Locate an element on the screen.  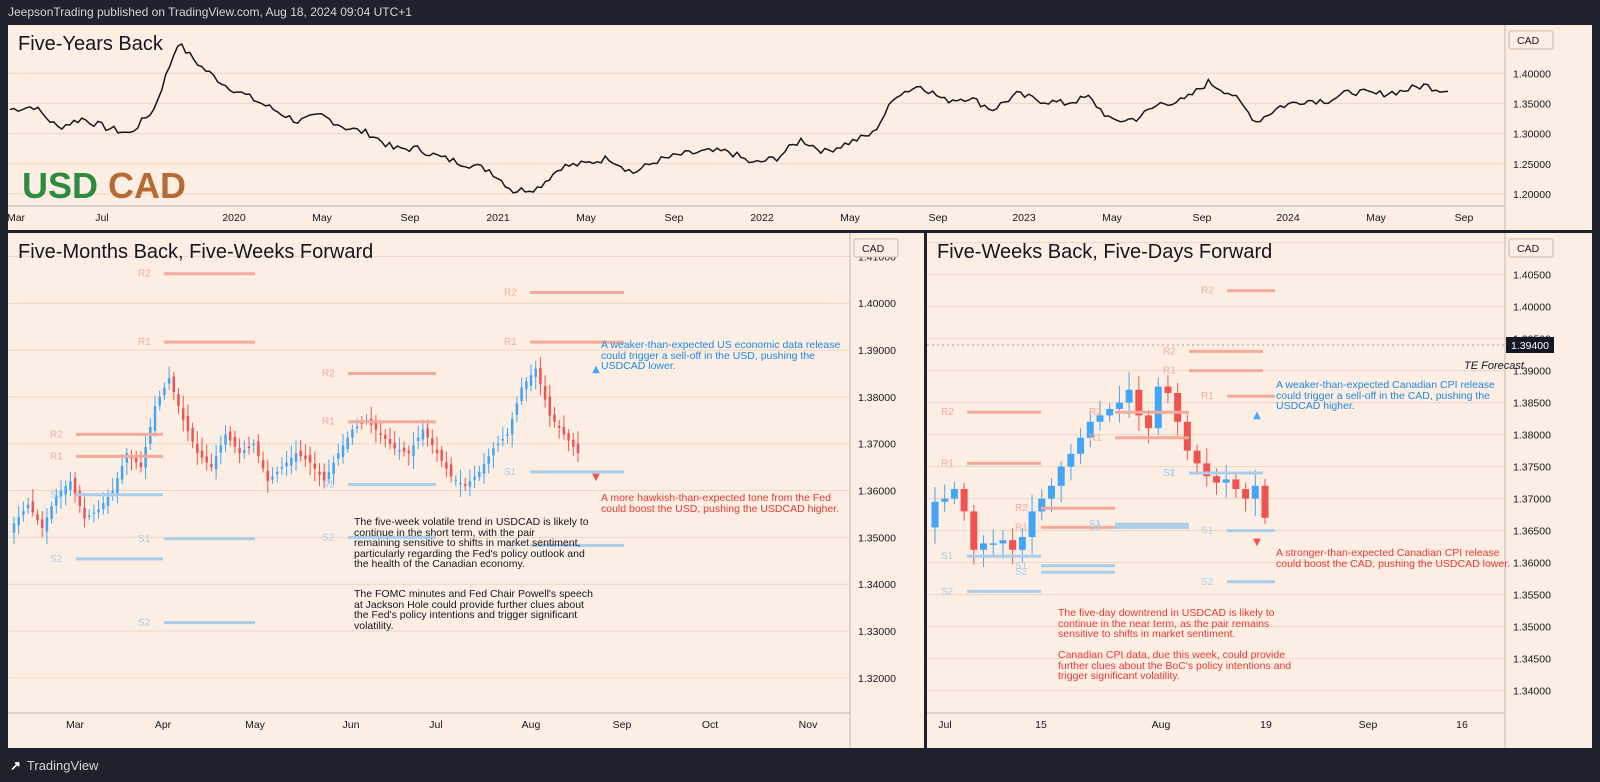
x-tick-label: 2023 is located at coordinates (1024, 218).